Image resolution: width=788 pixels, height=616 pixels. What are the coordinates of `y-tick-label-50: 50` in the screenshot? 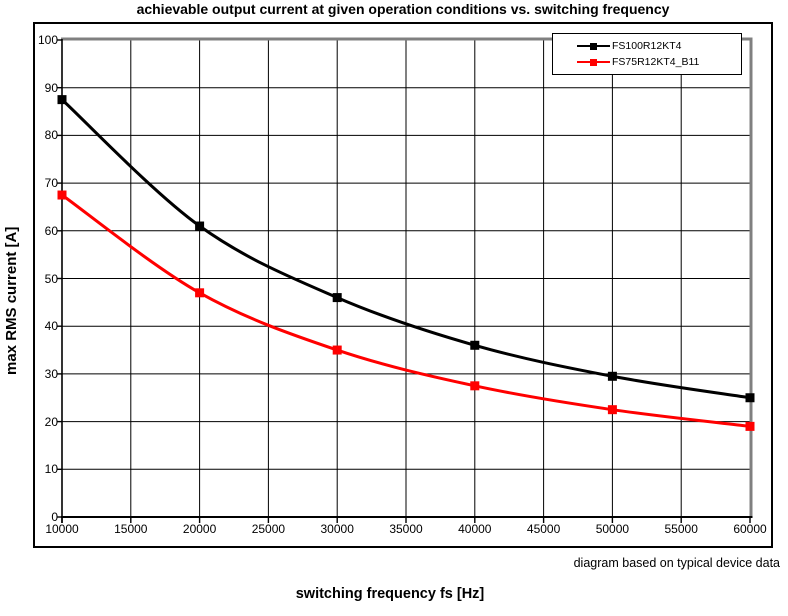 It's located at (51, 278).